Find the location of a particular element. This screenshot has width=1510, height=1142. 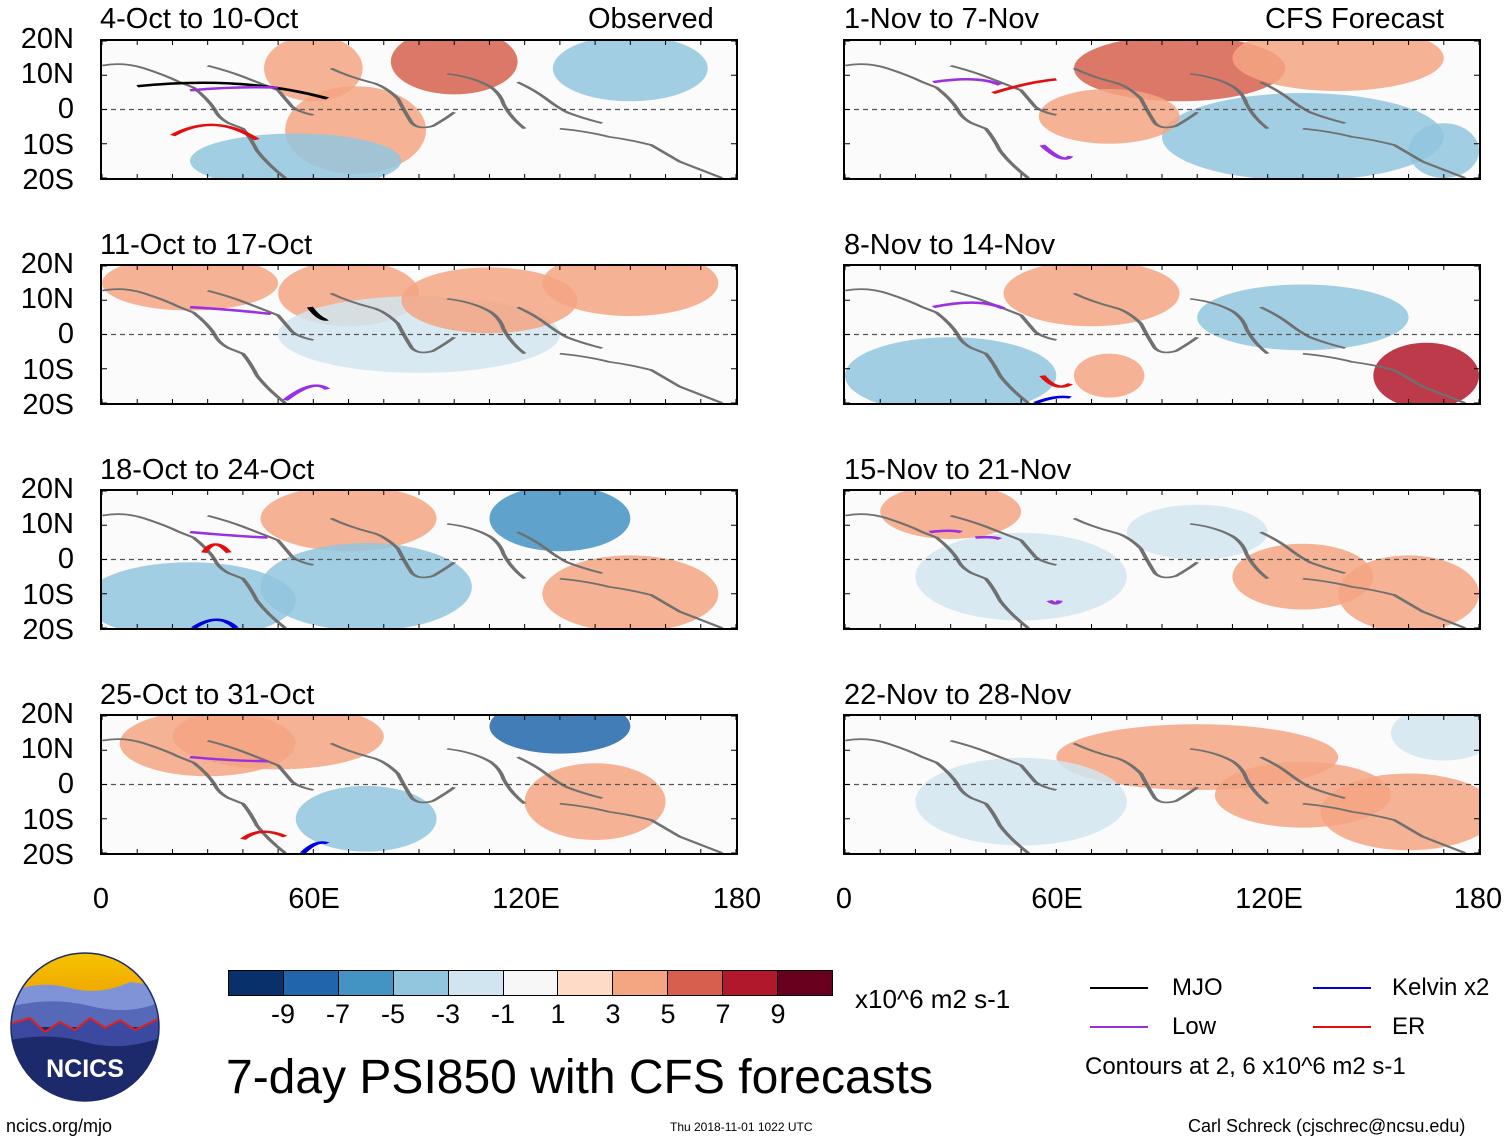

legend-kelvin-line is located at coordinates (1342, 988).